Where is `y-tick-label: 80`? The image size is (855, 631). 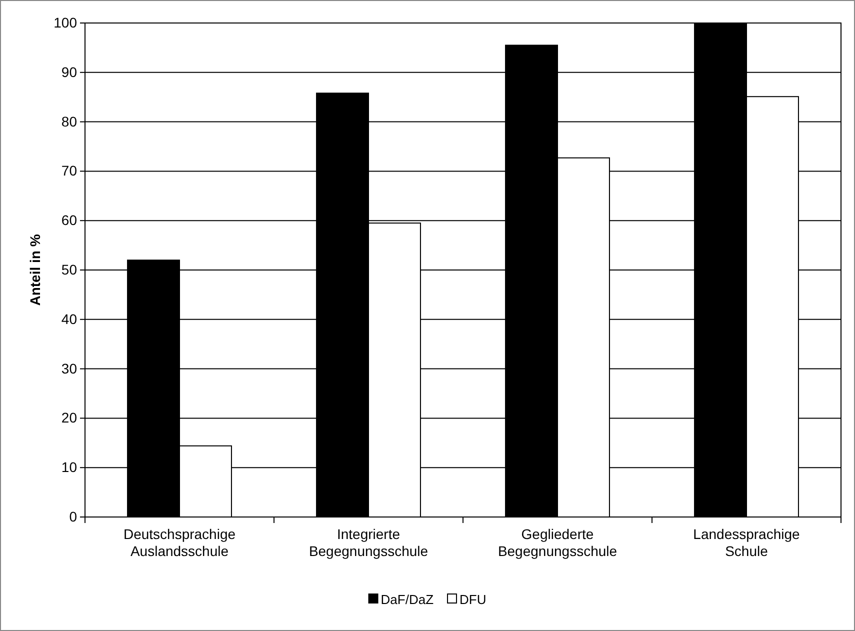
y-tick-label: 80 is located at coordinates (69, 121).